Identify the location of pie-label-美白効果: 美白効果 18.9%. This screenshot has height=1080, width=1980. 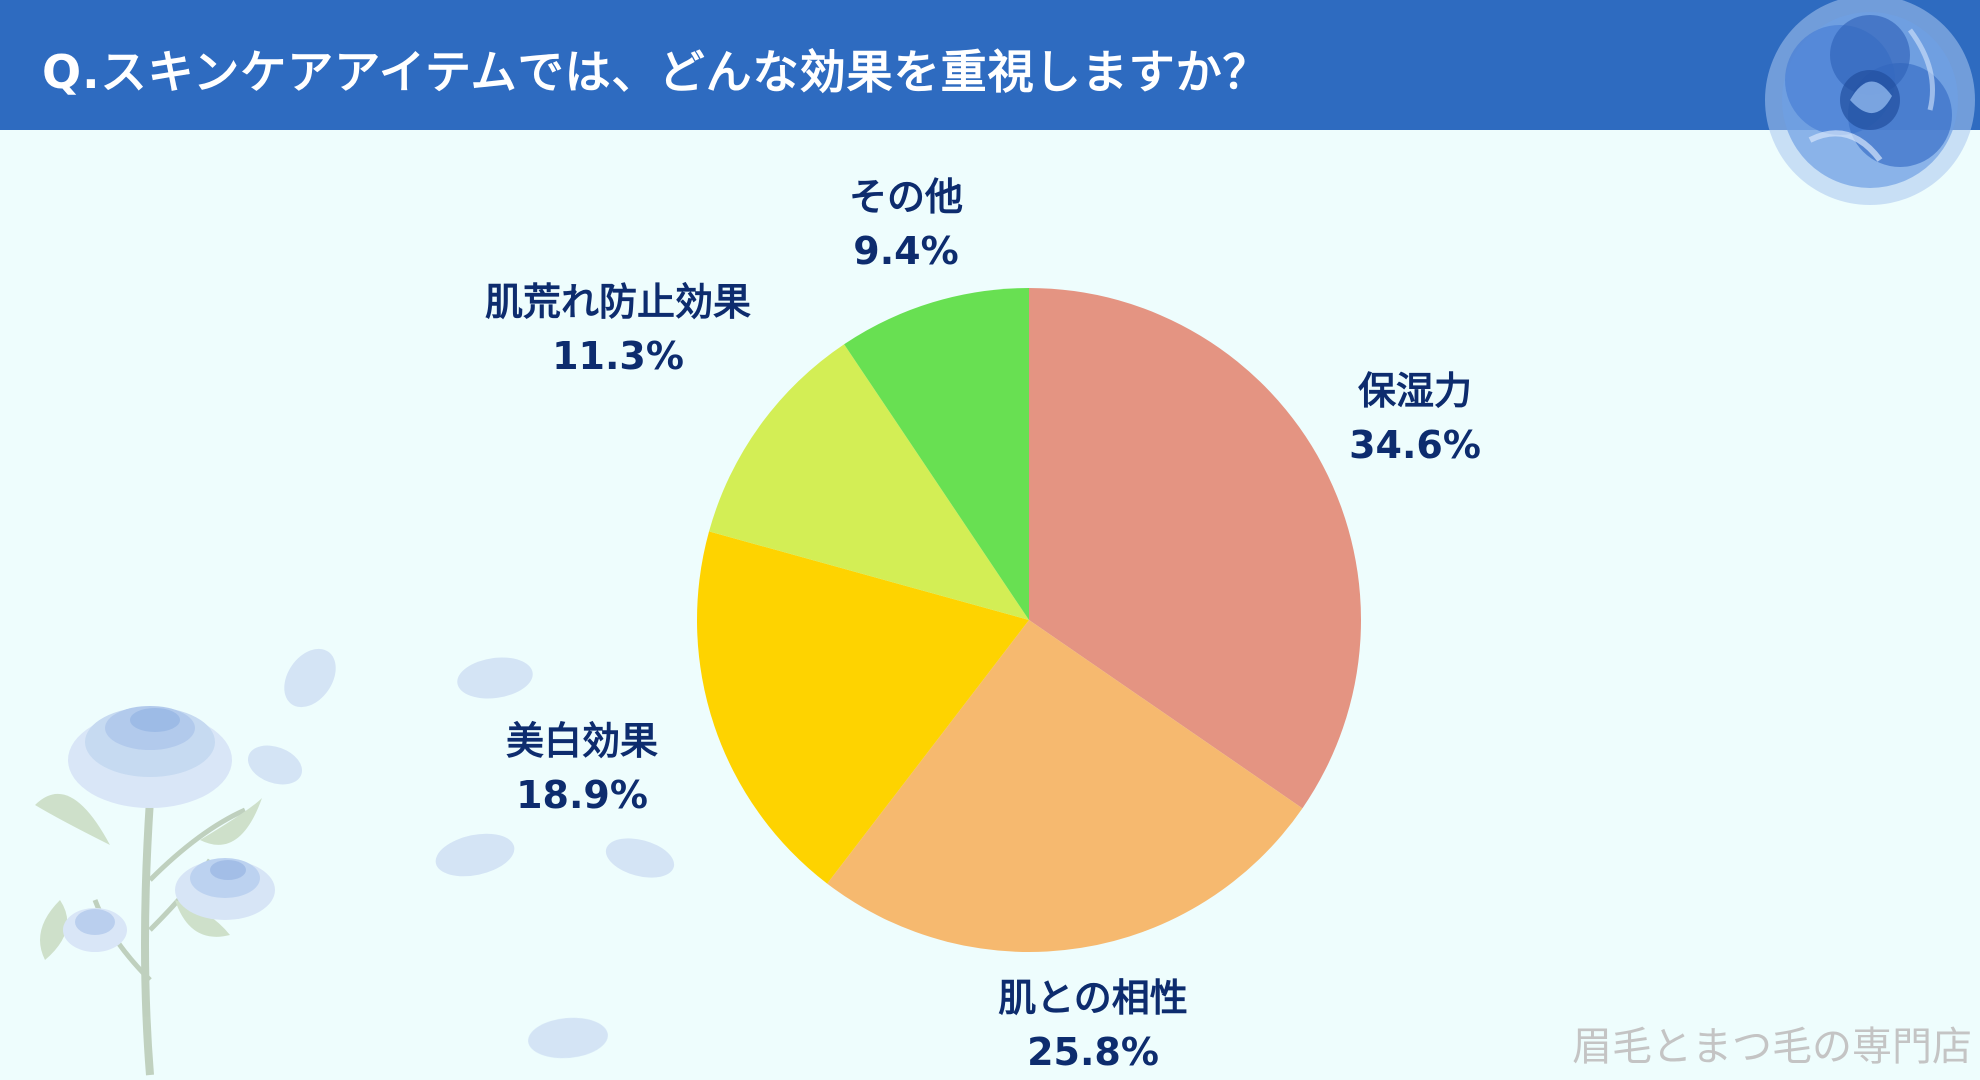
(582, 768).